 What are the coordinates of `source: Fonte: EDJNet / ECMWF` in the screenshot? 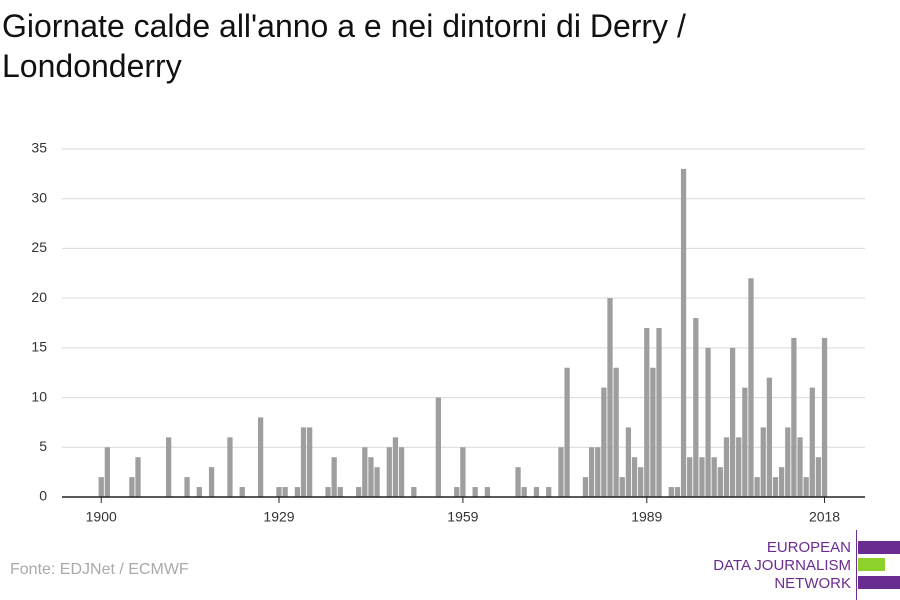 It's located at (99, 569).